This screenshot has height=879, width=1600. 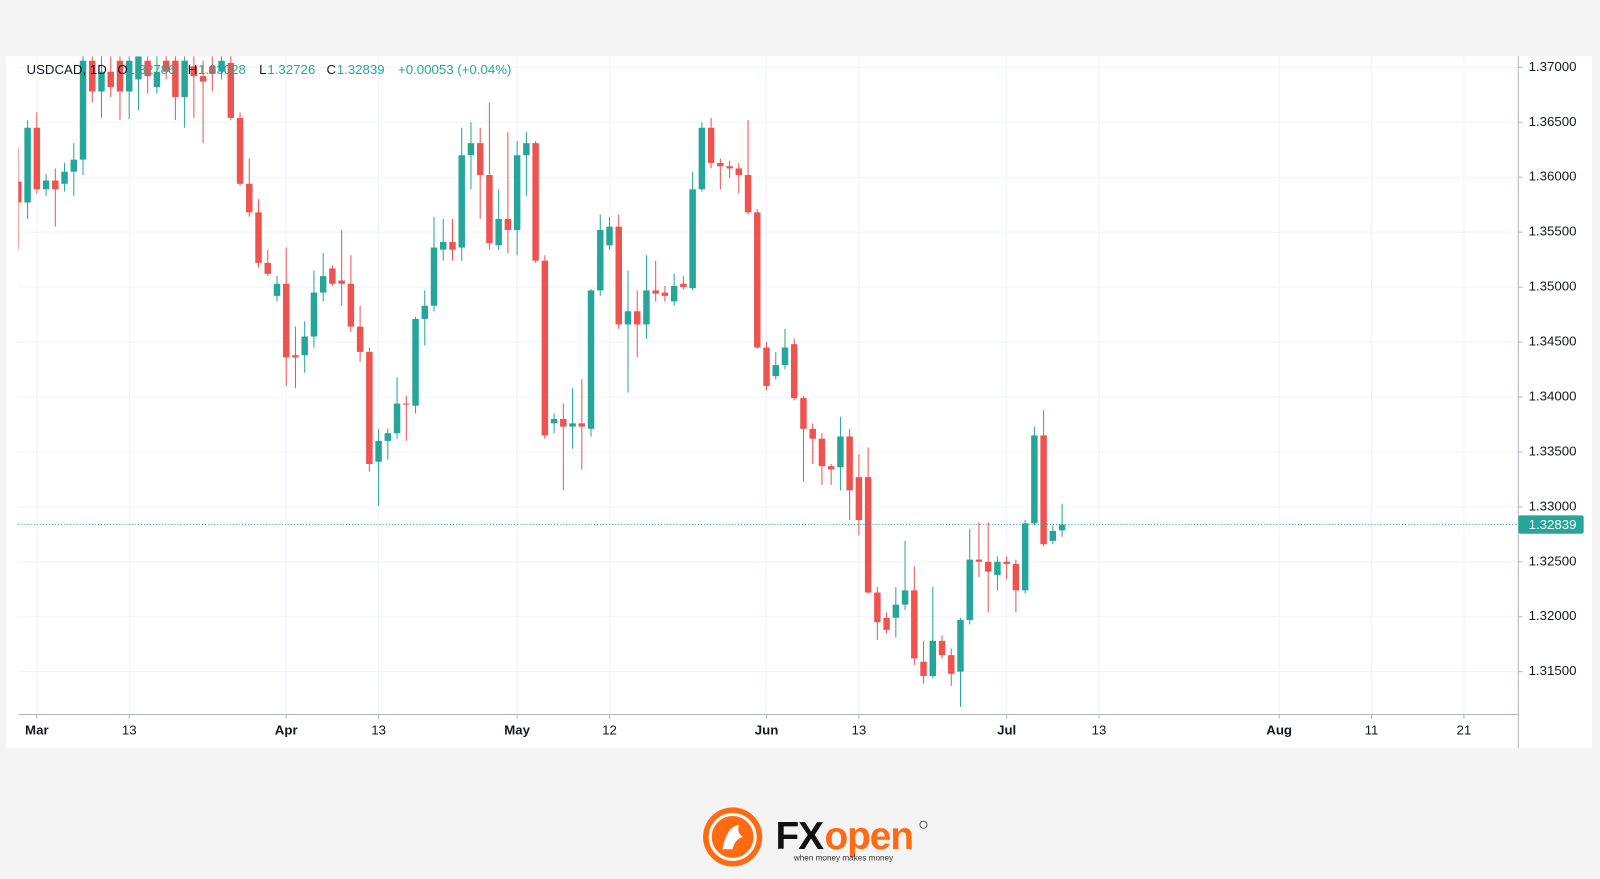 I want to click on low-value: 1.32726, so click(x=291, y=69).